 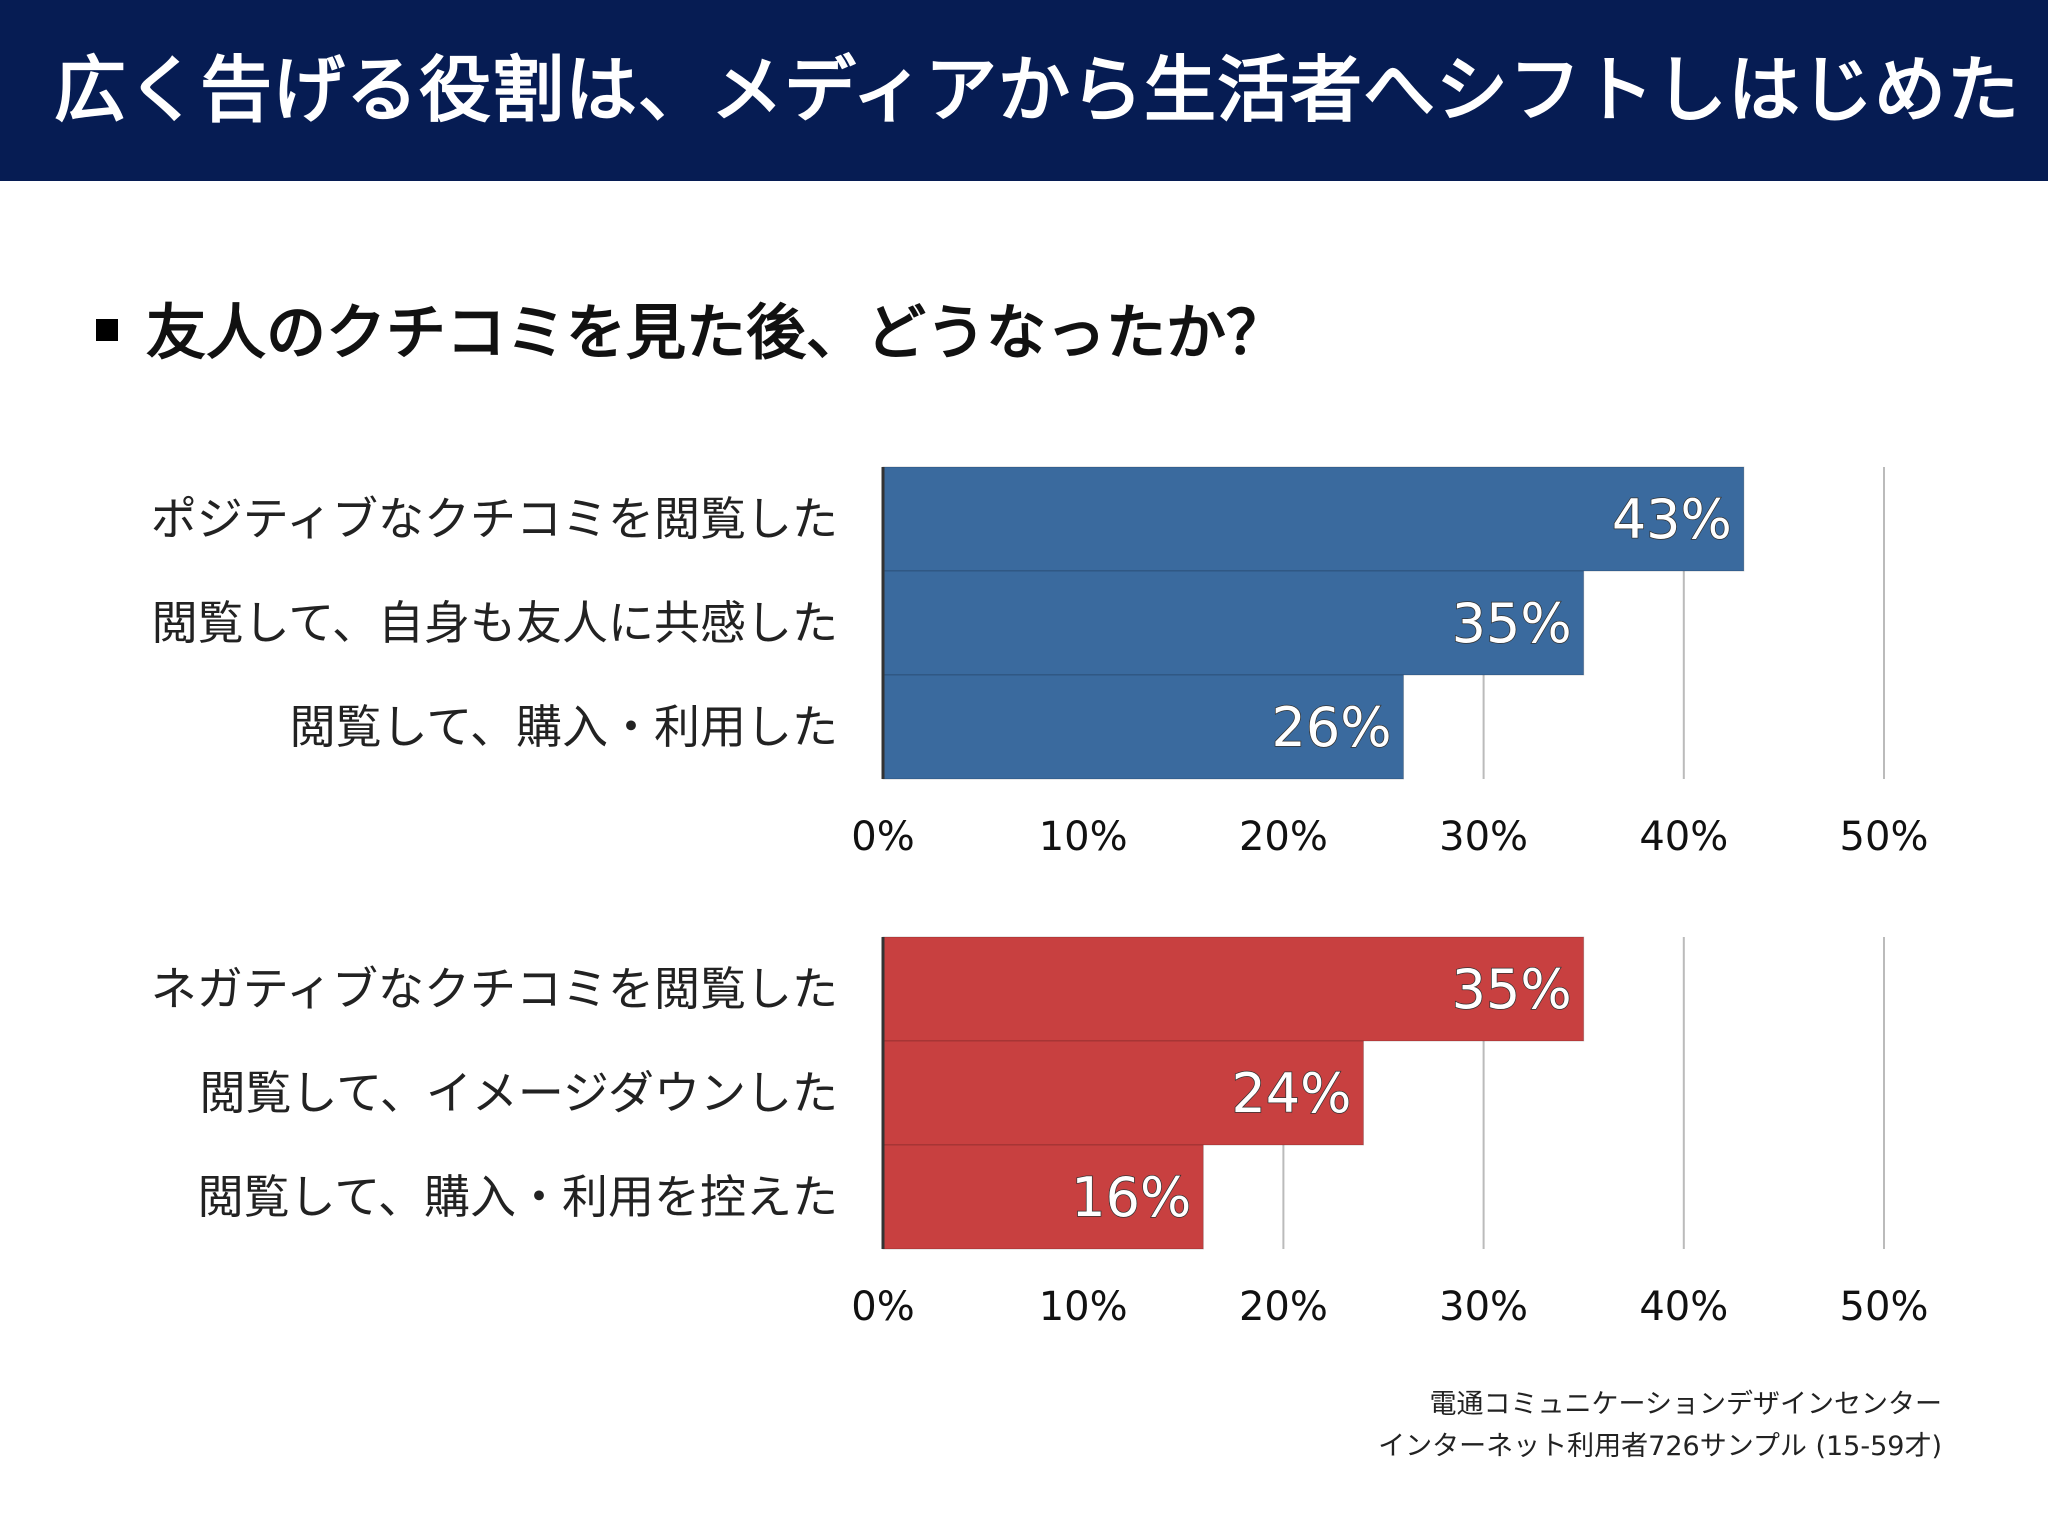 I want to click on category-label: ポジティブなクチコミを閲覧した, so click(x=494, y=519).